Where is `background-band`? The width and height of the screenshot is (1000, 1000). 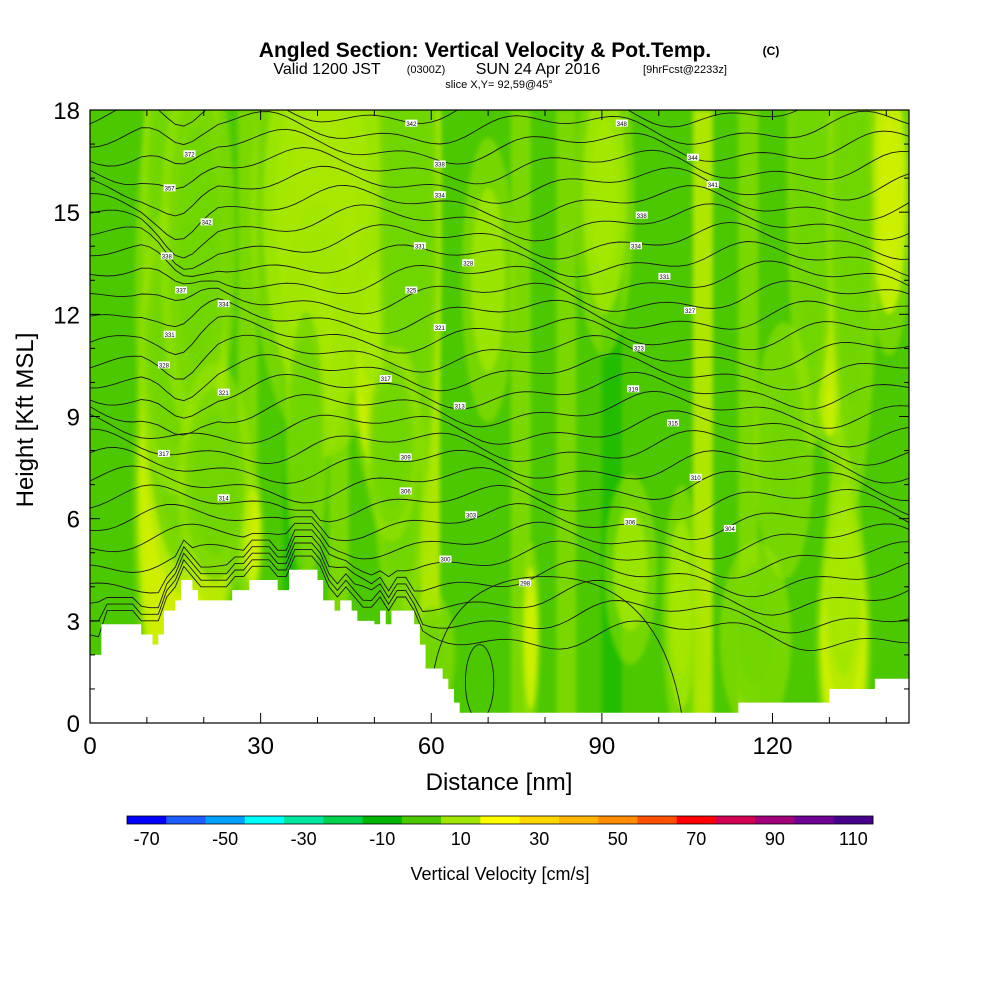
background-band is located at coordinates (566, 416).